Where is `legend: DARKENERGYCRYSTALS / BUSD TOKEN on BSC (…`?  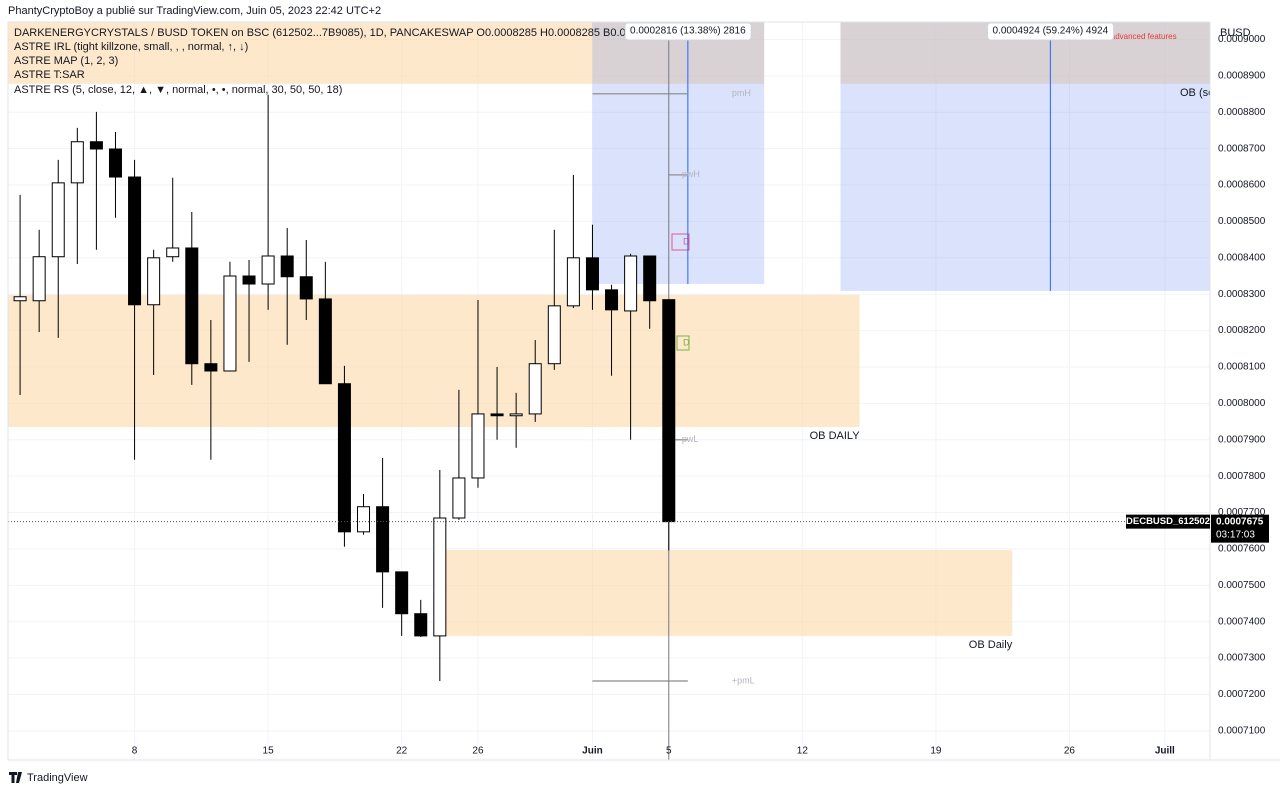 legend: DARKENERGYCRYSTALS / BUSD TOKEN on BSC (… is located at coordinates (595, 61).